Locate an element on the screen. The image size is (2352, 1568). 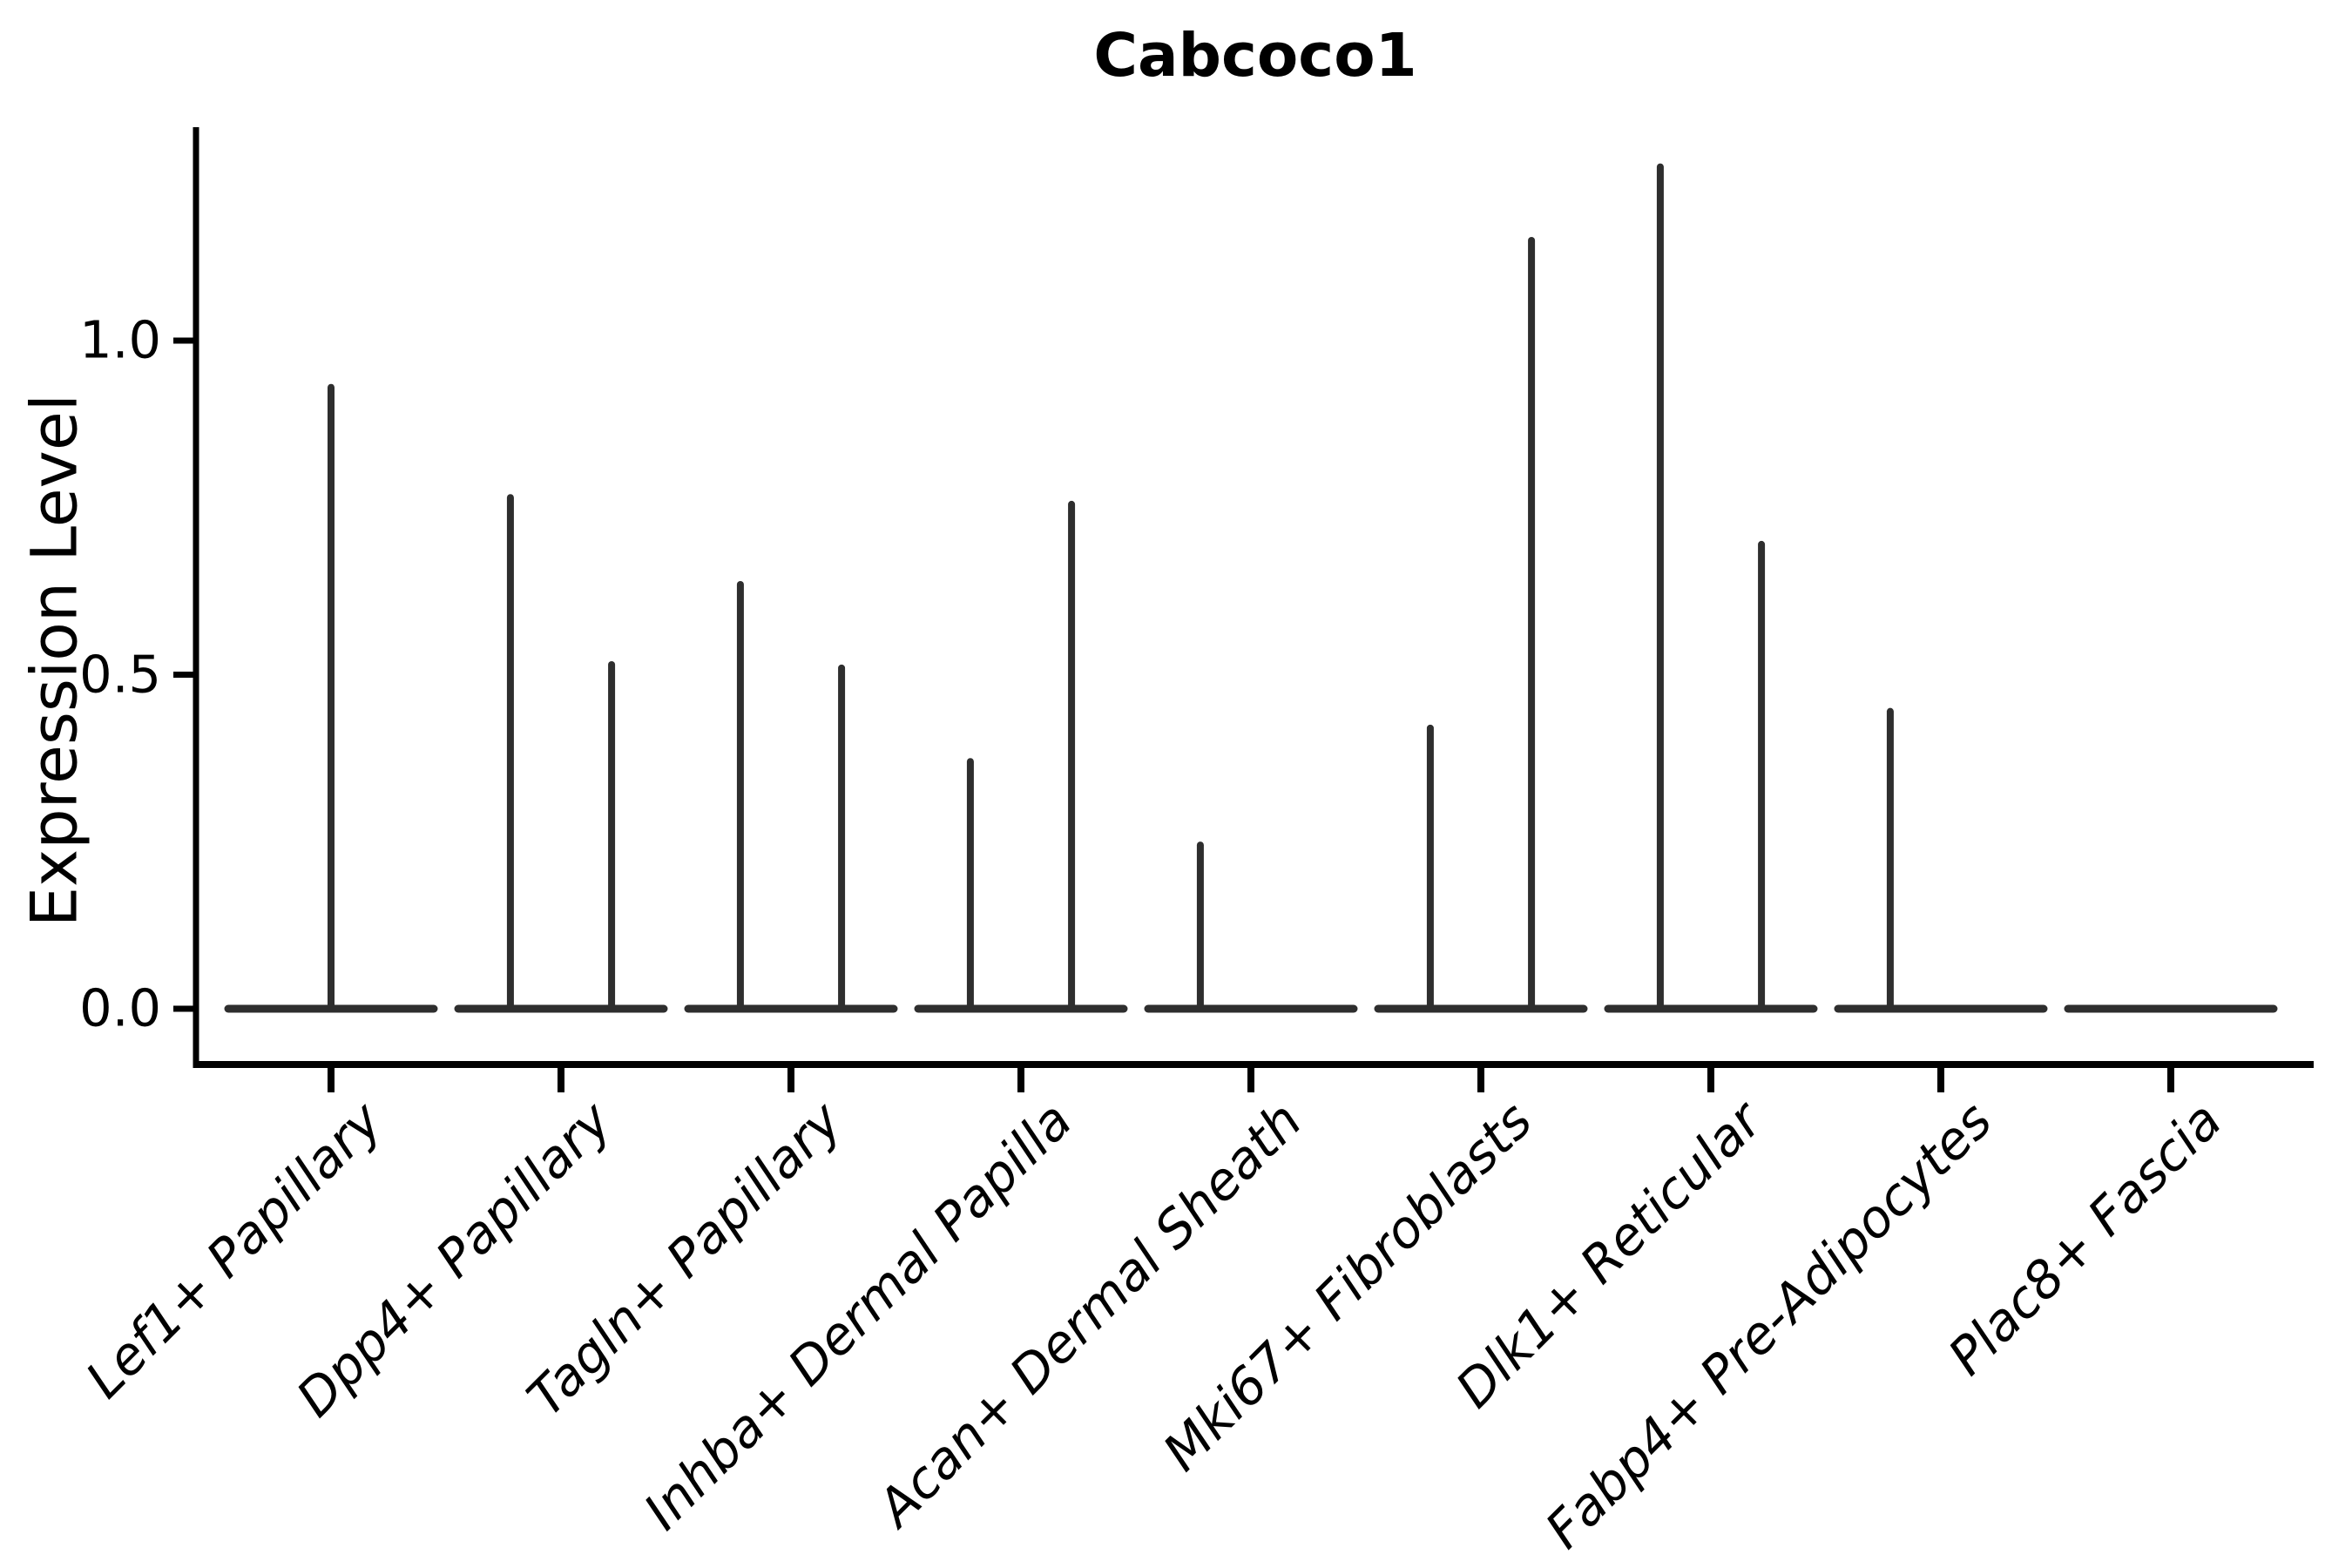
y-tick-label: 1.0 is located at coordinates (120, 339).